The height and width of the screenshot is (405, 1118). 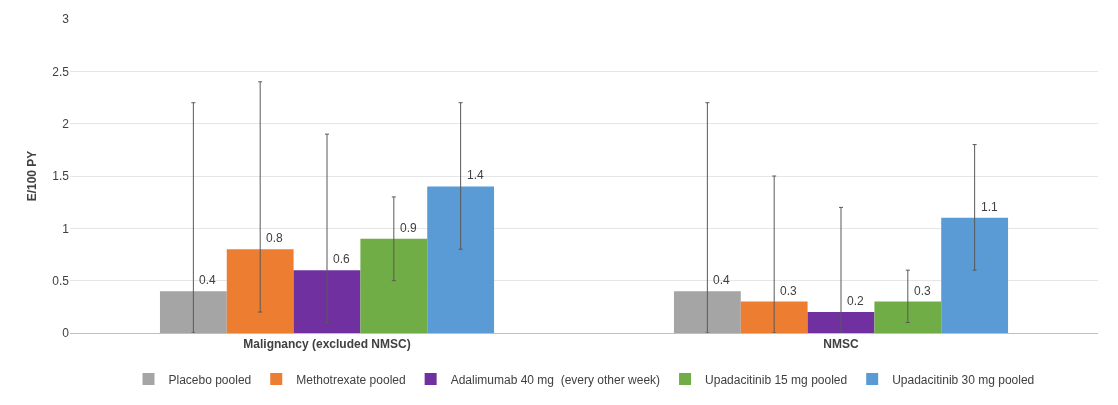 I want to click on data-label: 1.1, so click(x=990, y=207).